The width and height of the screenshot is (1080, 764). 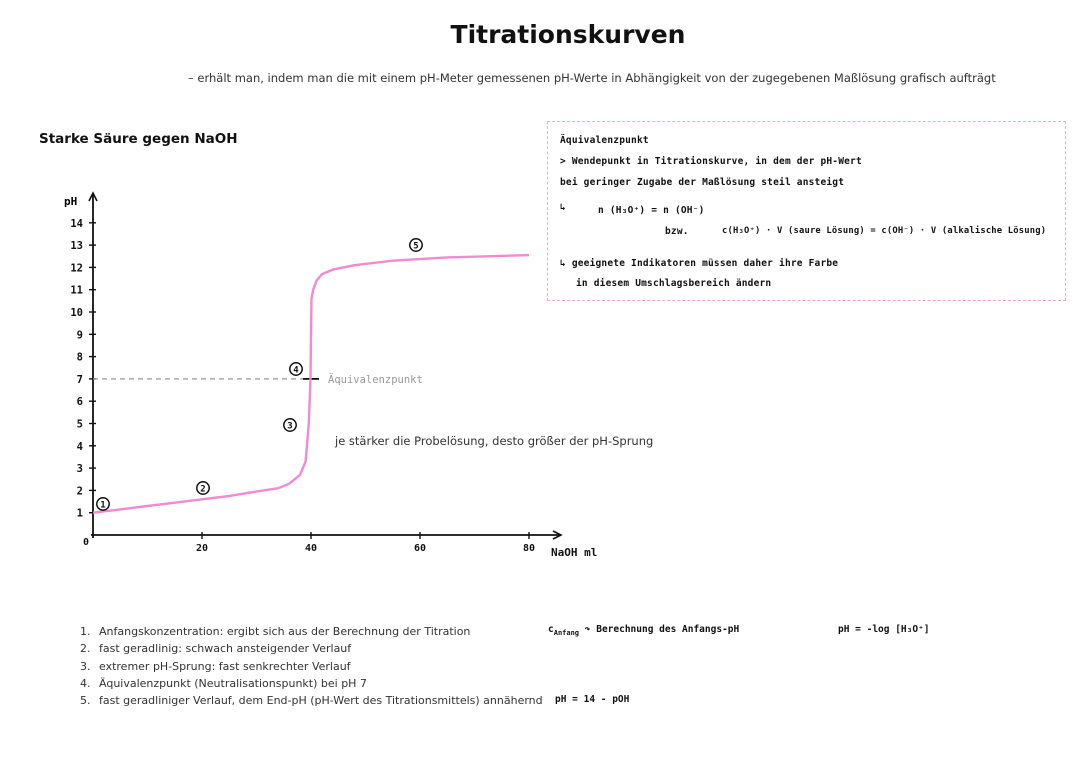 I want to click on y-tick-label: 11, so click(x=76, y=291).